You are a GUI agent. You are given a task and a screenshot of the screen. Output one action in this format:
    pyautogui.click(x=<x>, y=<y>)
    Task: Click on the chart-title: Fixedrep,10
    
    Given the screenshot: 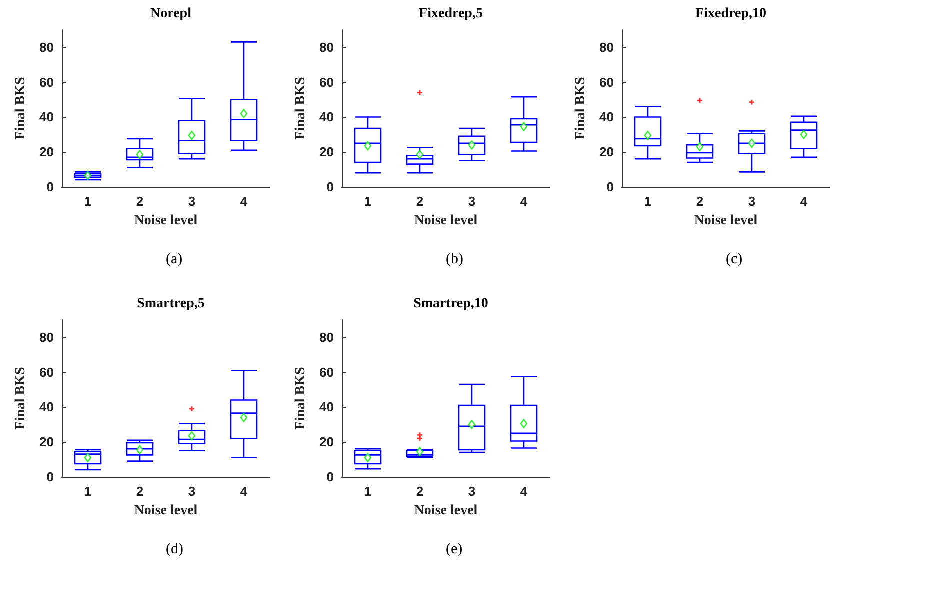 What is the action you would take?
    pyautogui.click(x=731, y=14)
    